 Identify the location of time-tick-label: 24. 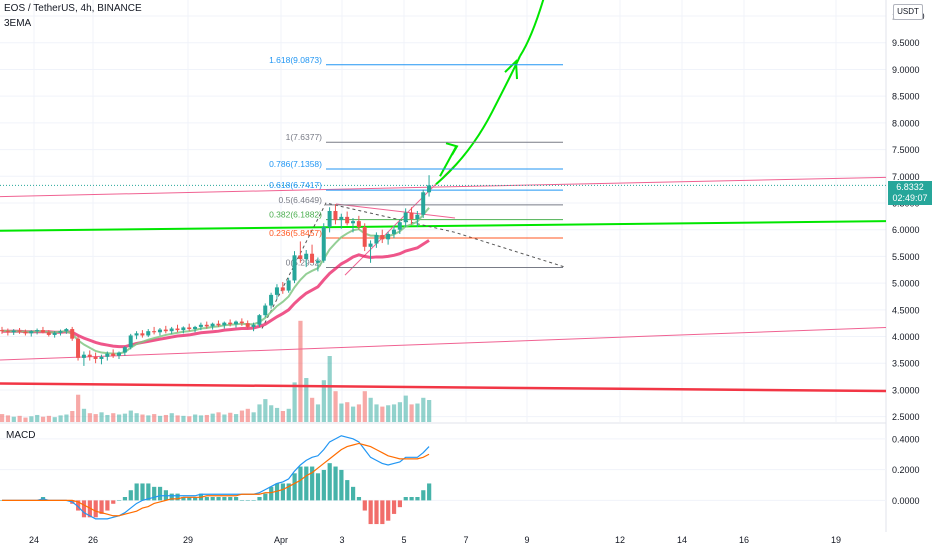
(34, 540).